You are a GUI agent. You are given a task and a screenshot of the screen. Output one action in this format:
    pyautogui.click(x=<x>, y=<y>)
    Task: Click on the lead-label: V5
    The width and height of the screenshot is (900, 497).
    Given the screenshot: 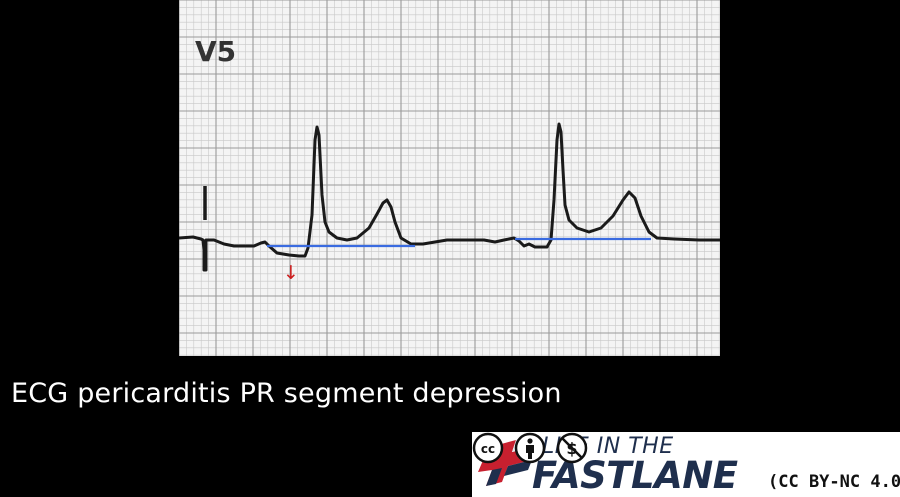 What is the action you would take?
    pyautogui.click(x=215, y=51)
    